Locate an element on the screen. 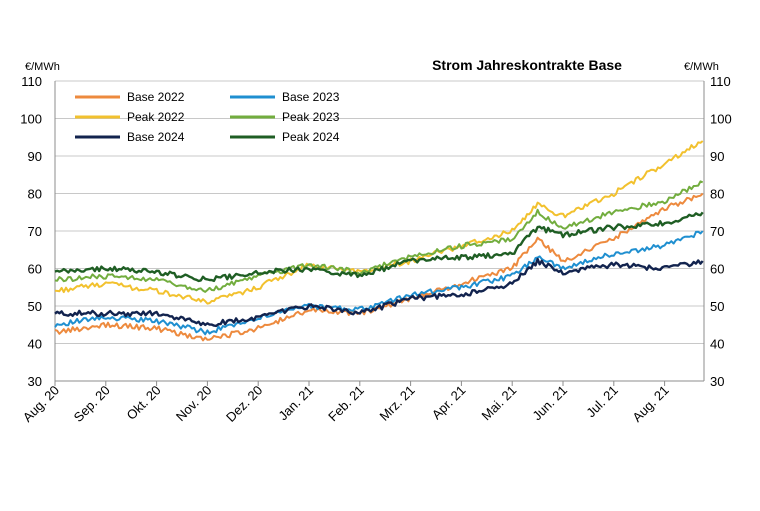 Image resolution: width=760 pixels, height=511 pixels. y-tick-label-right: 80 is located at coordinates (717, 194).